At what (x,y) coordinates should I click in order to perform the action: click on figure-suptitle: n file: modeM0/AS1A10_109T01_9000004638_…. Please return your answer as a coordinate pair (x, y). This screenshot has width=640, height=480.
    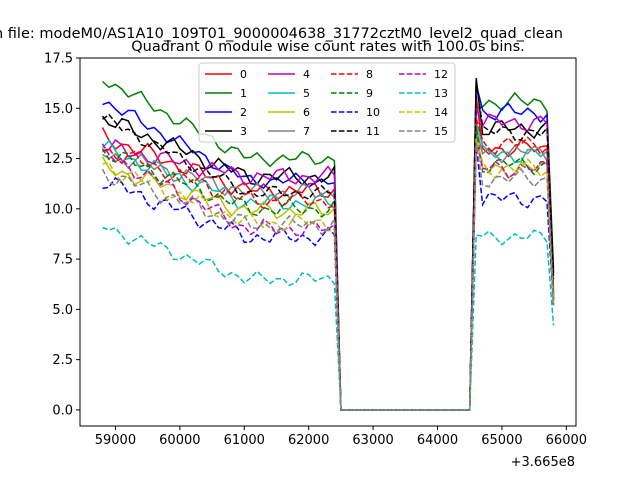
    Looking at the image, I should click on (281, 34).